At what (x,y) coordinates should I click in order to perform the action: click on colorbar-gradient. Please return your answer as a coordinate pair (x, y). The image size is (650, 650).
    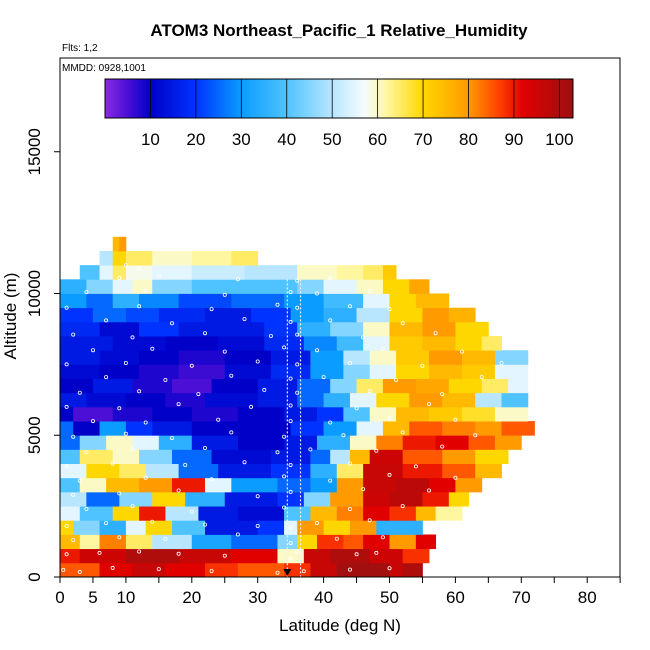
    Looking at the image, I should click on (339, 98).